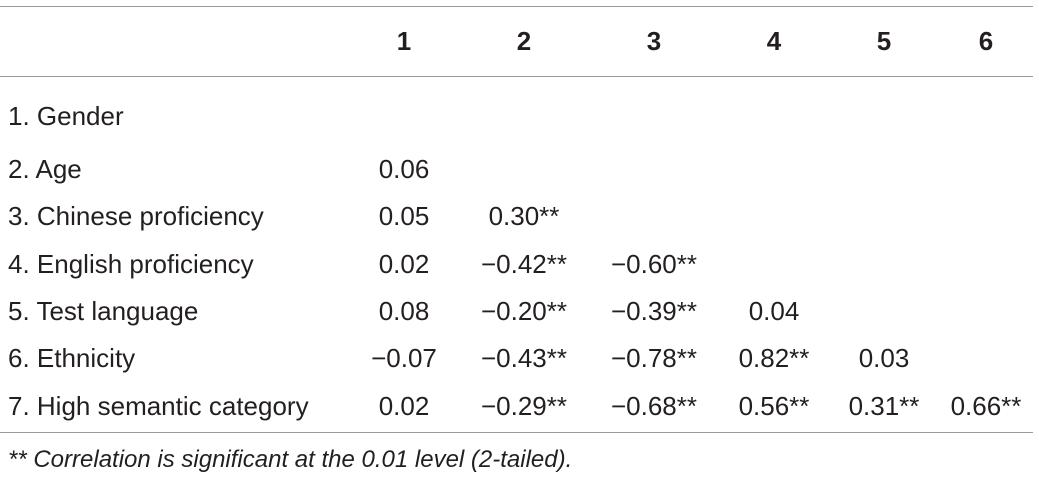 This screenshot has height=480, width=1039. Describe the element at coordinates (986, 41) in the screenshot. I see `column-header: 6` at that location.